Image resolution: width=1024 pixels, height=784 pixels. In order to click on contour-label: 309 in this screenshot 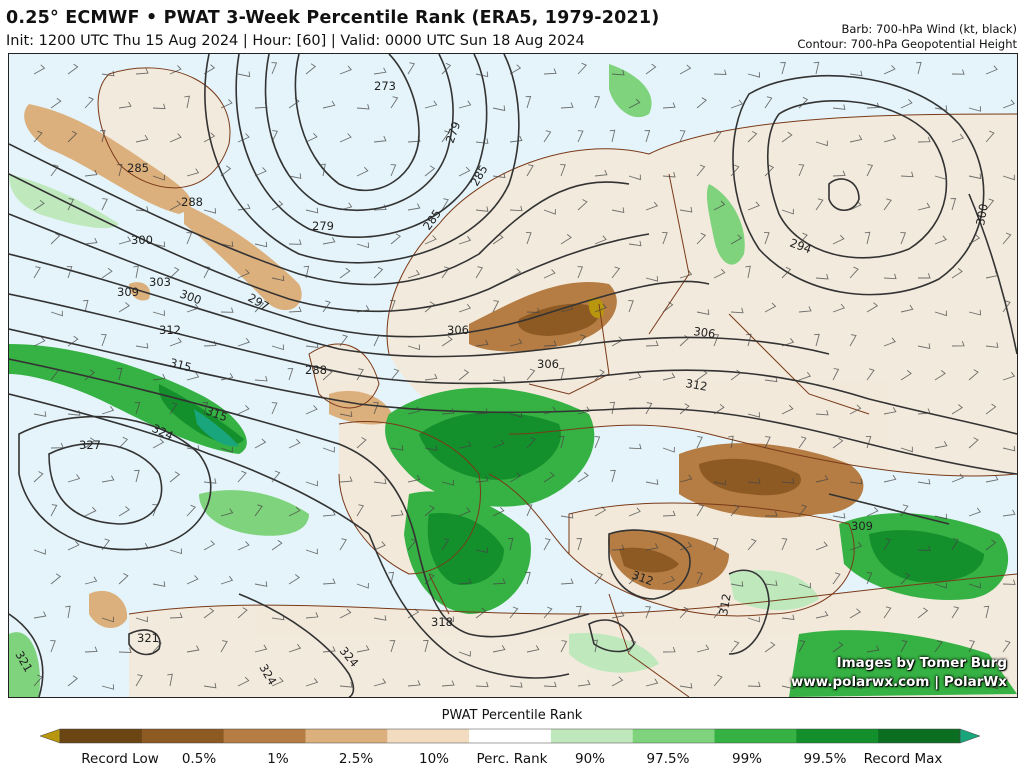, I will do `click(128, 292)`.